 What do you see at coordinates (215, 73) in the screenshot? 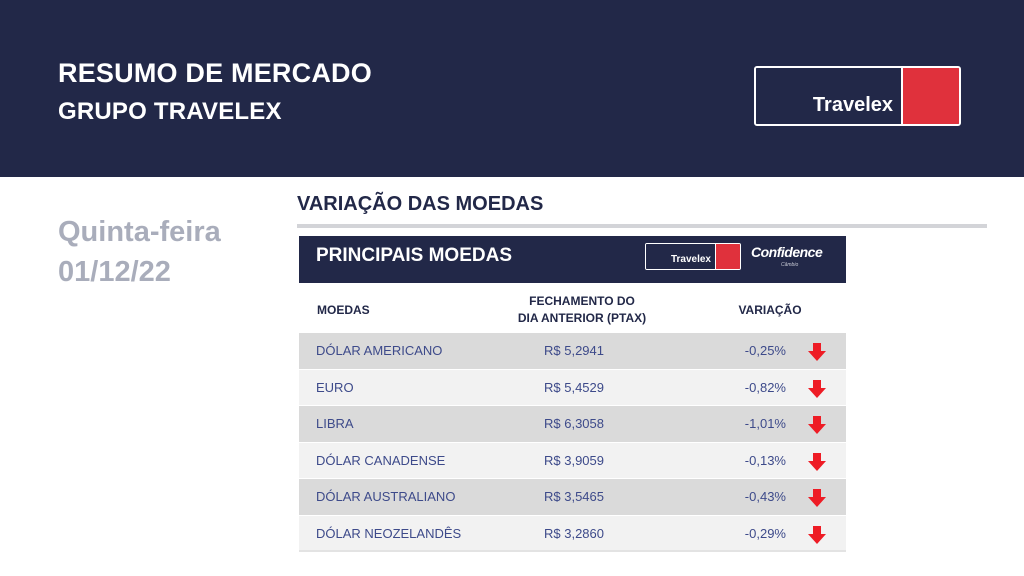
I see `report-title: RESUMO DE MERCADO` at bounding box center [215, 73].